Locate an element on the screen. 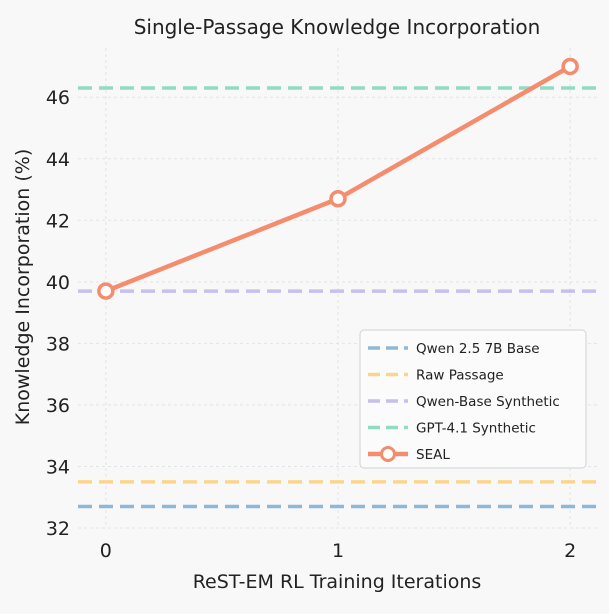 The height and width of the screenshot is (614, 609). legend-box is located at coordinates (473, 399).